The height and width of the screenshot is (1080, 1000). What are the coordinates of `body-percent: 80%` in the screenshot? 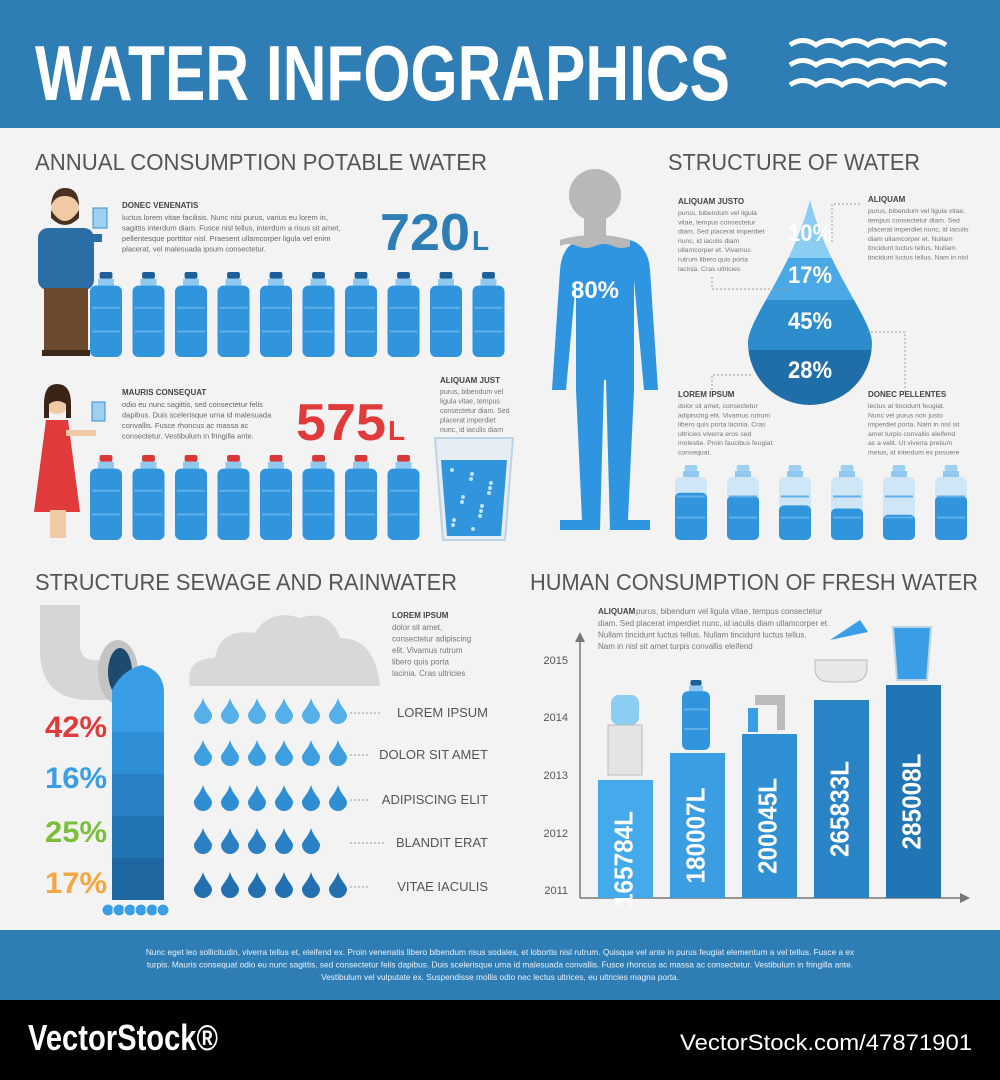 It's located at (595, 290).